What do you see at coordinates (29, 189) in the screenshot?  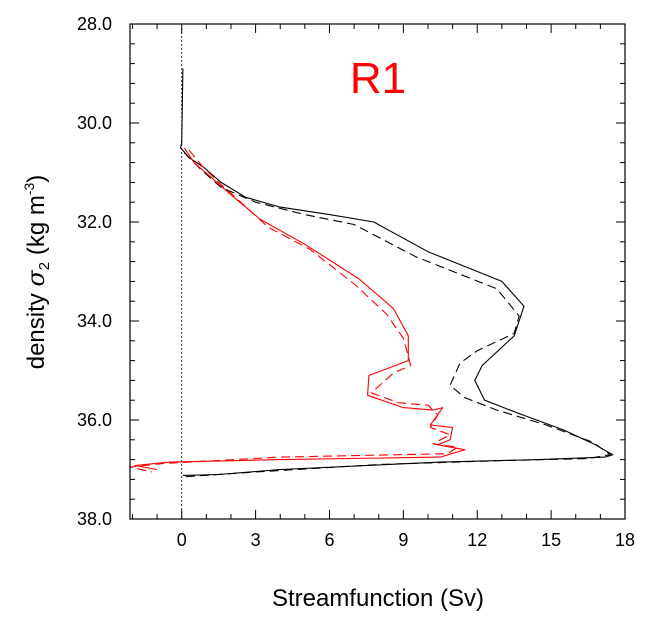 I see `y-axis-title-superscript: -3` at bounding box center [29, 189].